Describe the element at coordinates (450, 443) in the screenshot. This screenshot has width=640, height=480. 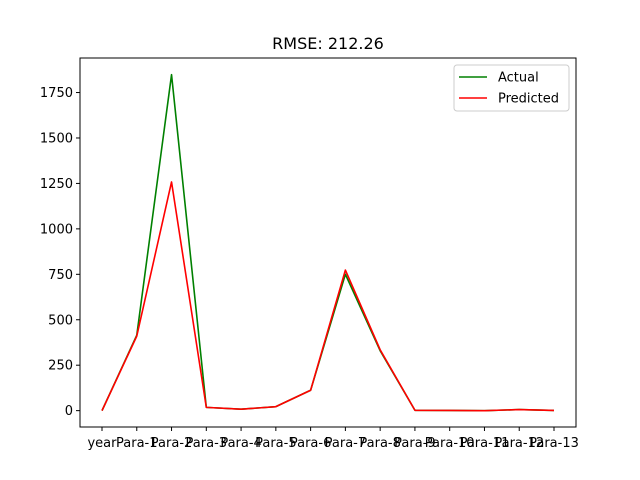
I see `x-tick-label: Para-10` at that location.